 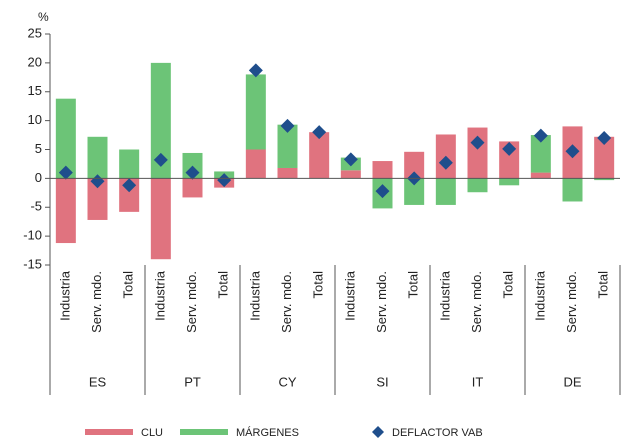 What do you see at coordinates (267, 432) in the screenshot?
I see `legend-label: MÁRGENES` at bounding box center [267, 432].